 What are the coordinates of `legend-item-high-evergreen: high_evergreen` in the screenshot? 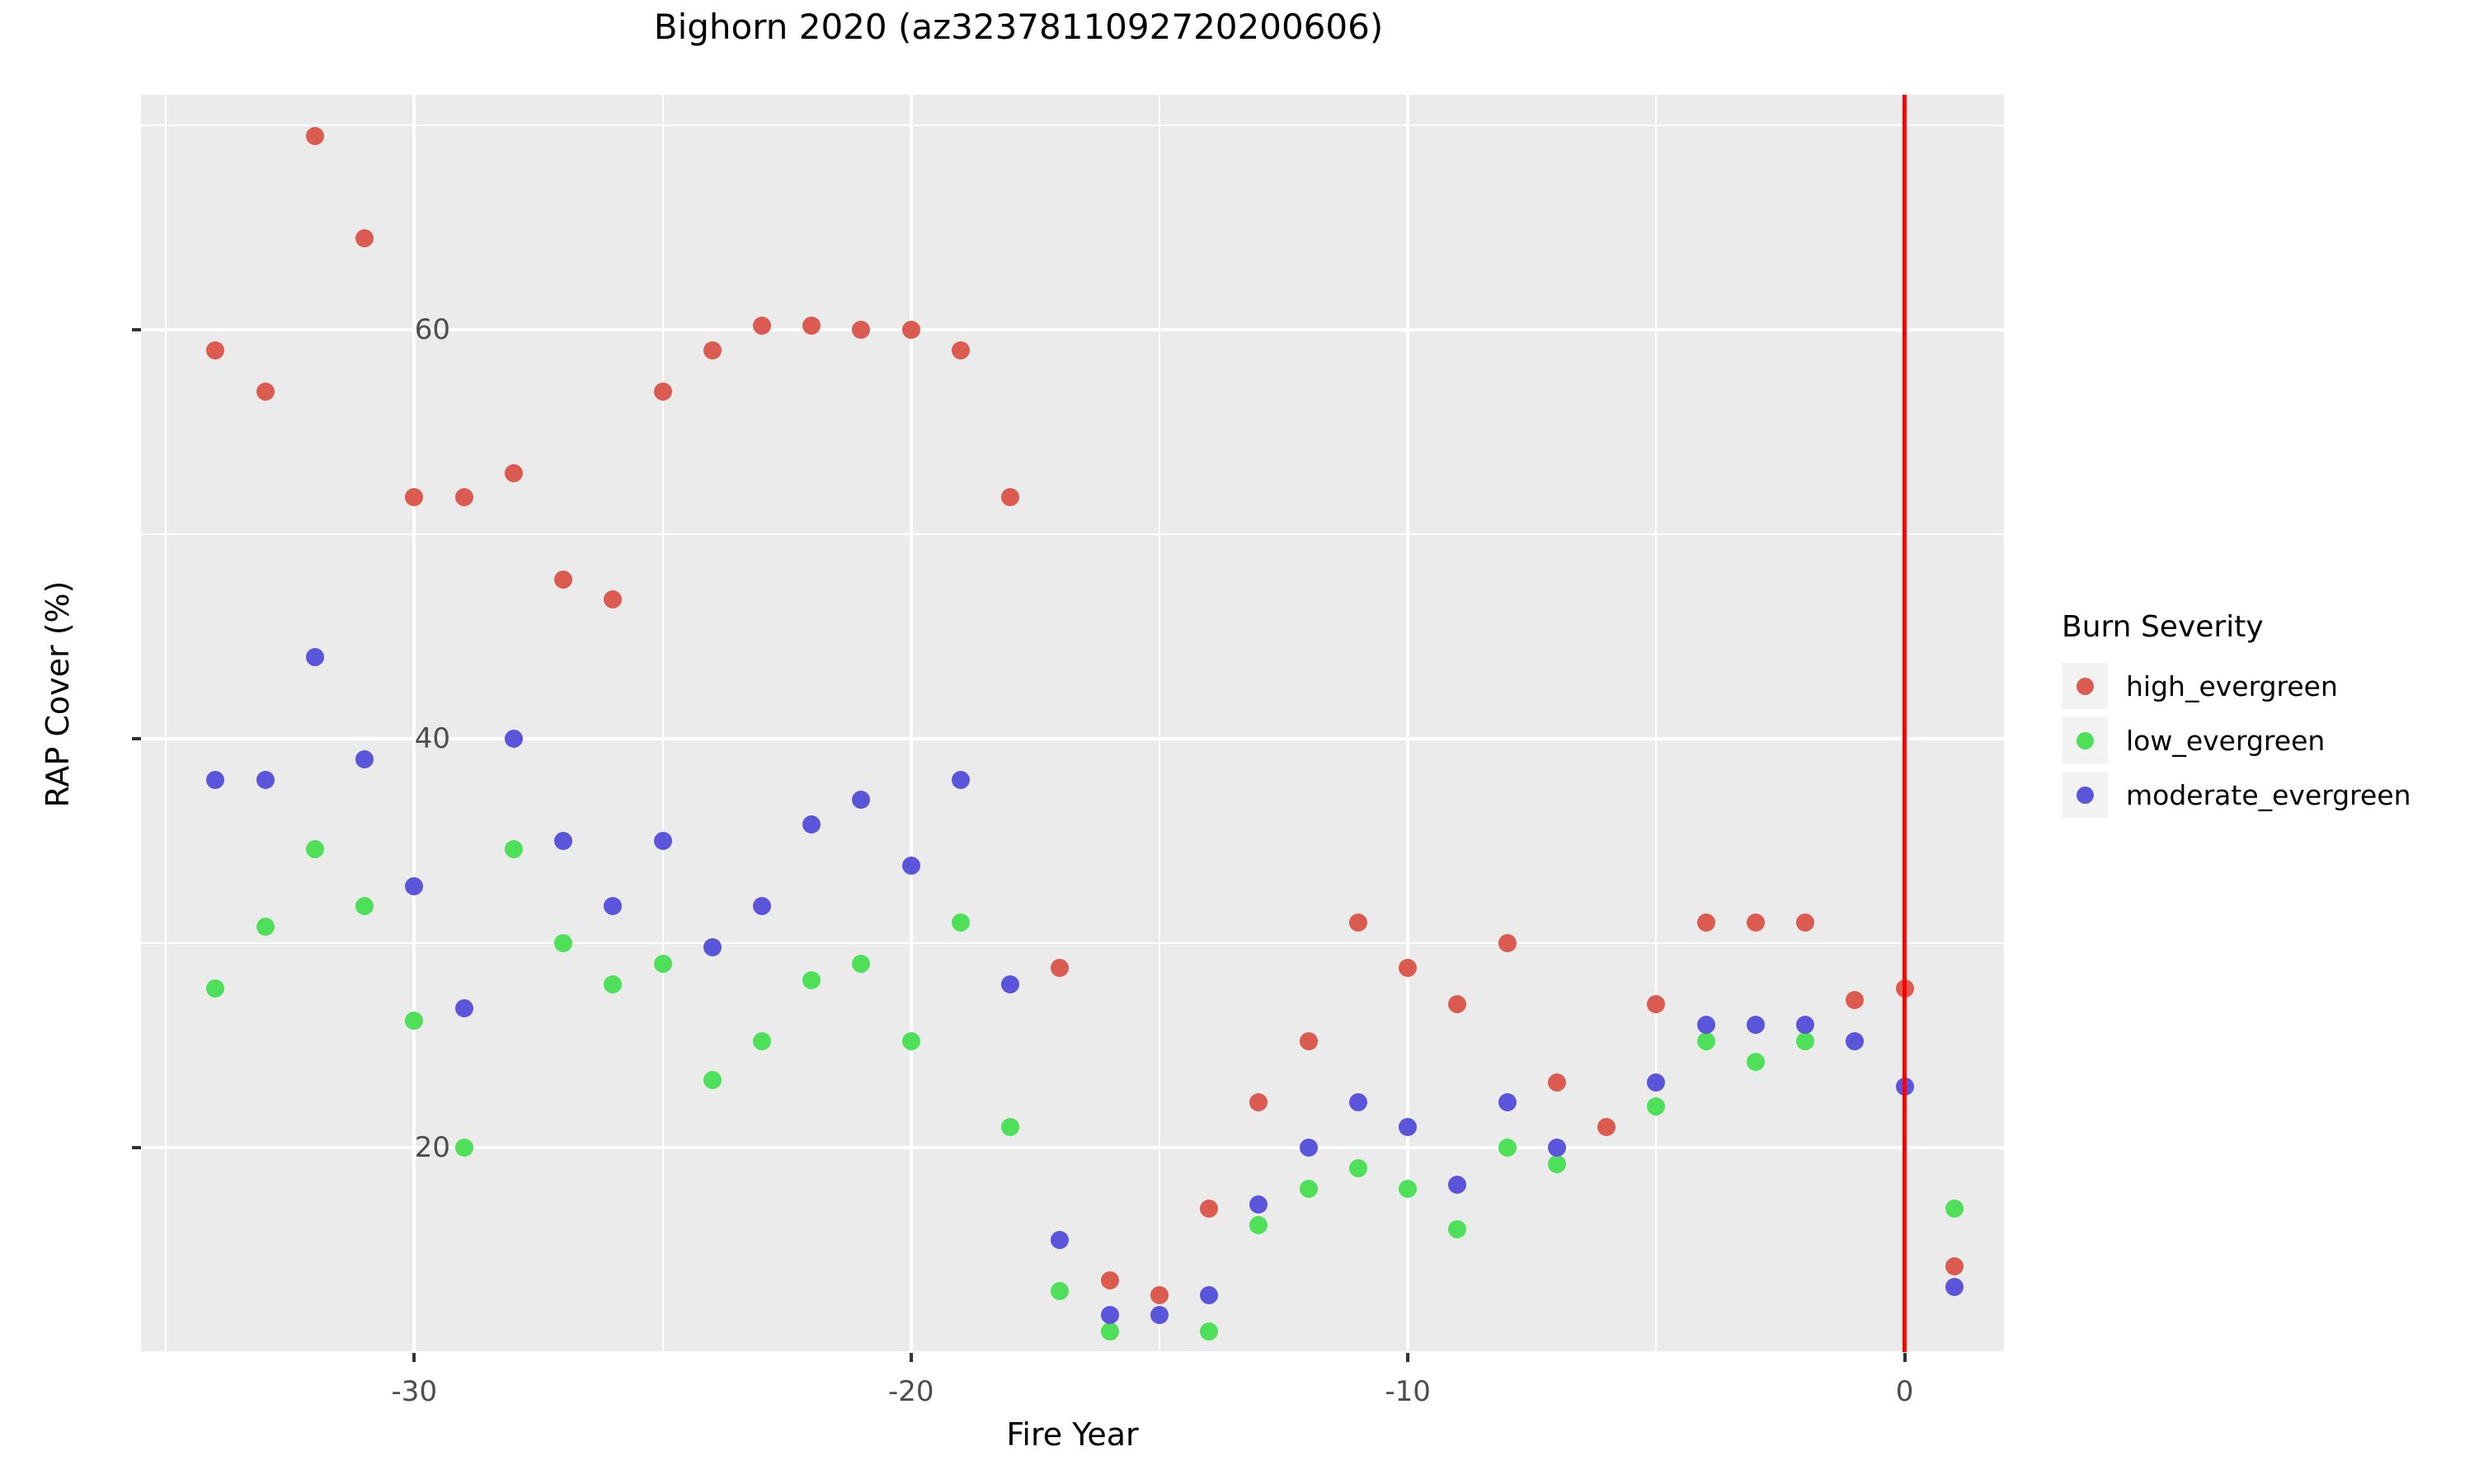 It's located at (2236, 686).